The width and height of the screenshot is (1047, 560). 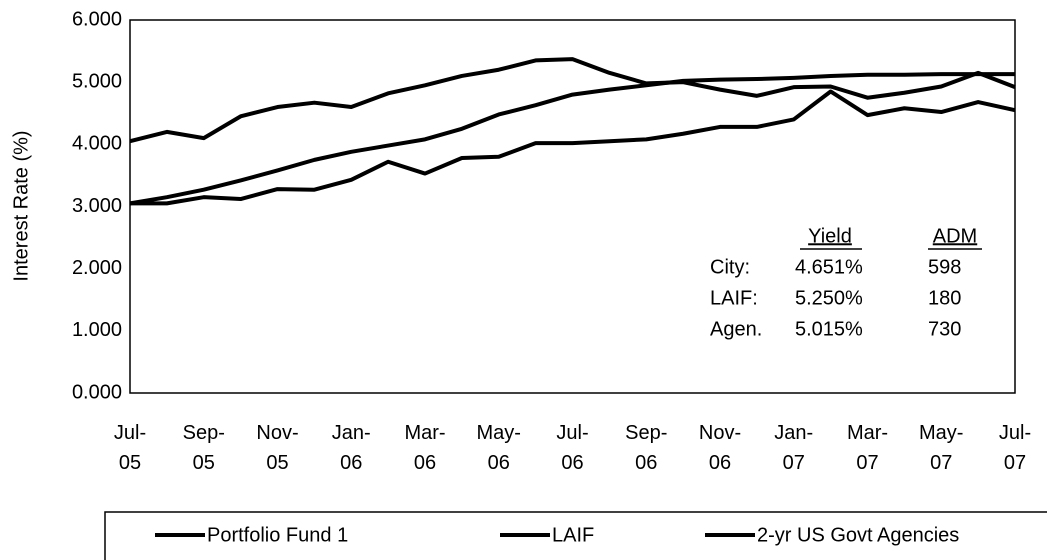 I want to click on legend-label: LAIF, so click(x=573, y=535).